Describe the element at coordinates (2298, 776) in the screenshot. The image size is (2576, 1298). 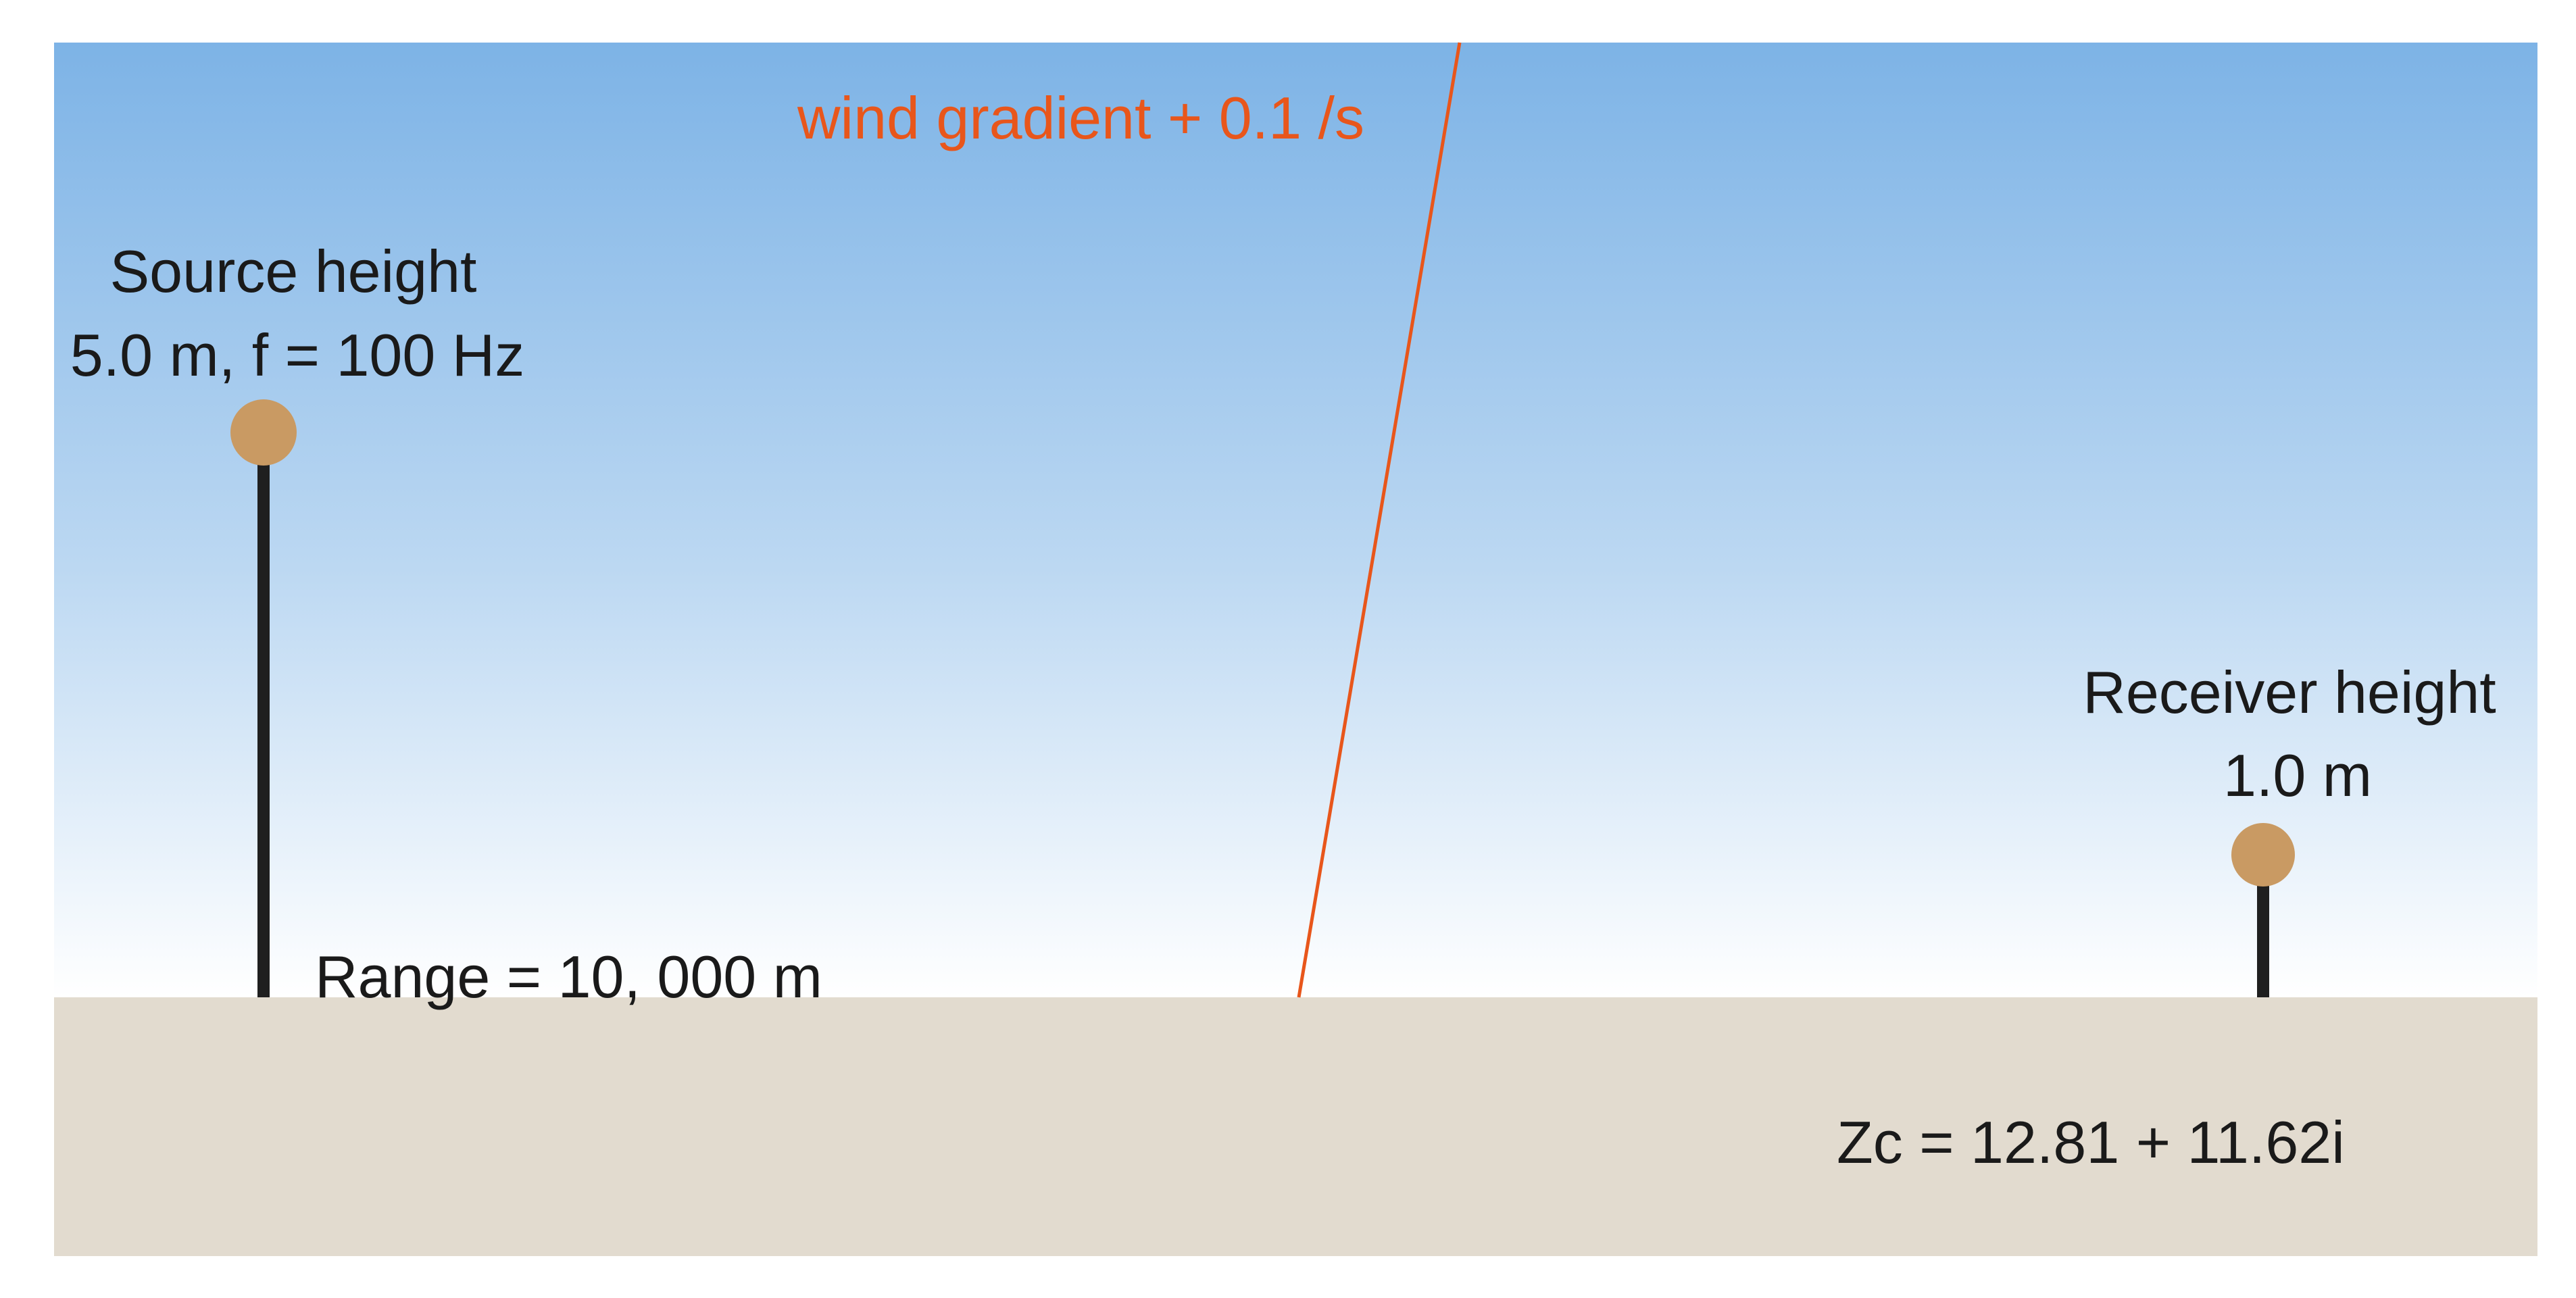
I see `receiver-height-value: 1.0 m` at that location.